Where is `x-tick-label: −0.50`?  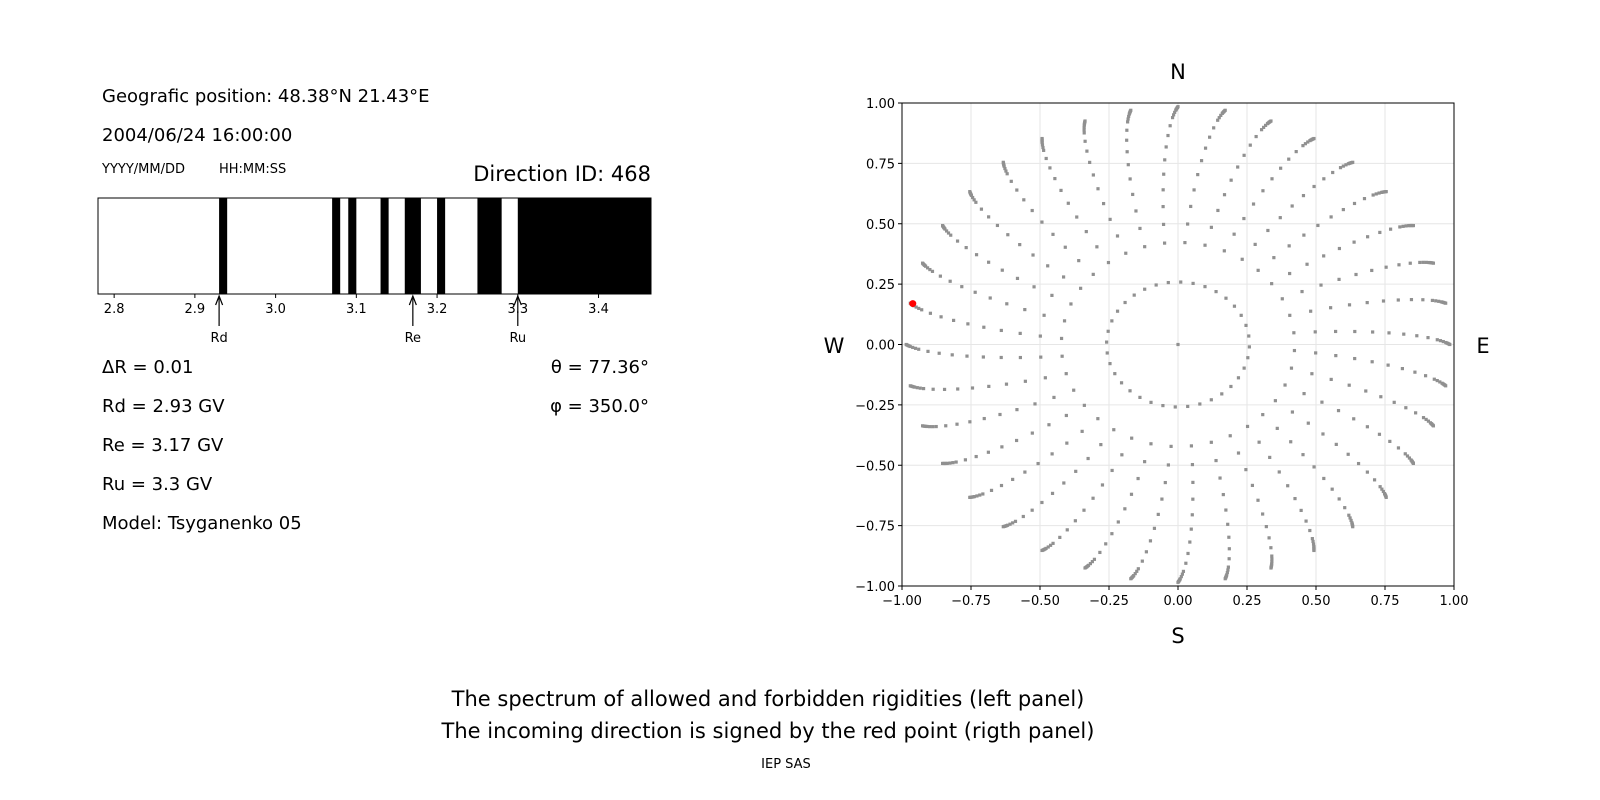 x-tick-label: −0.50 is located at coordinates (1040, 601).